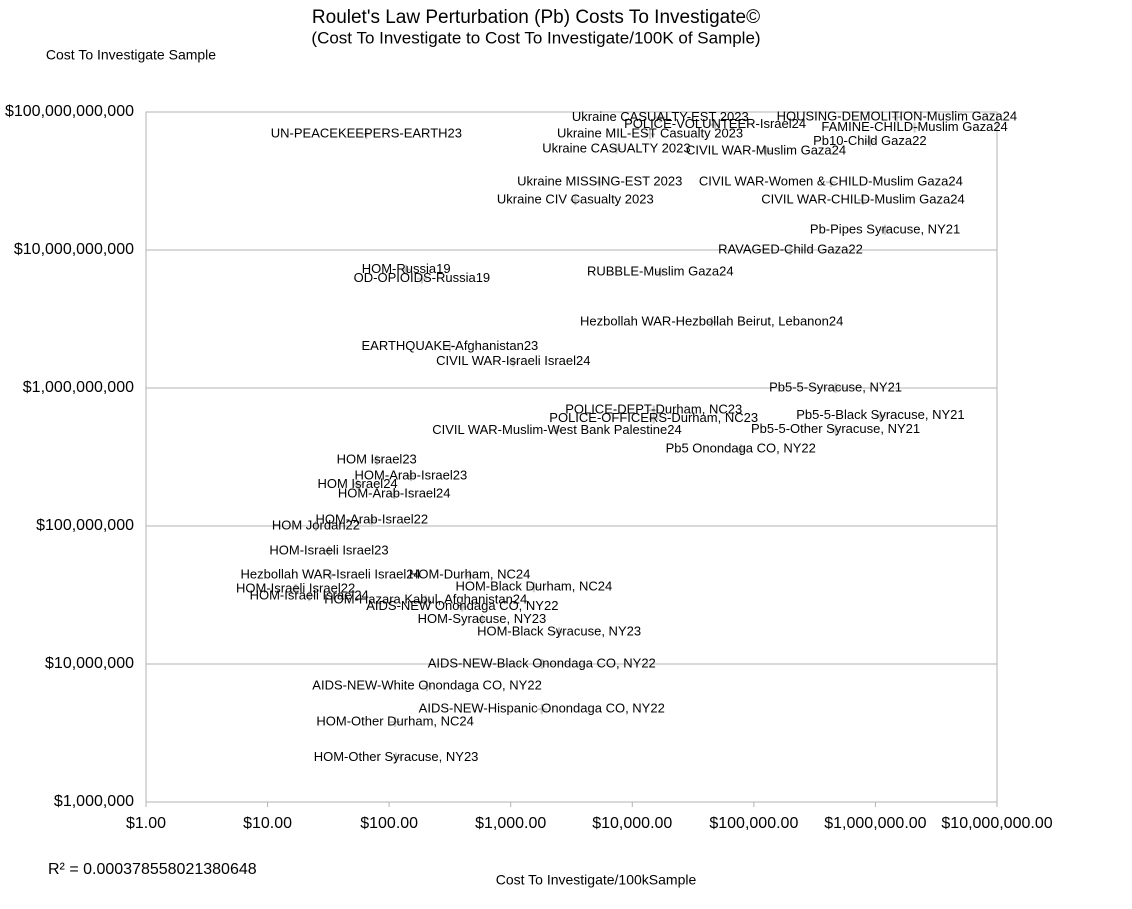 The width and height of the screenshot is (1132, 909). I want to click on point-label: Pb10-Child Gaza22, so click(869, 140).